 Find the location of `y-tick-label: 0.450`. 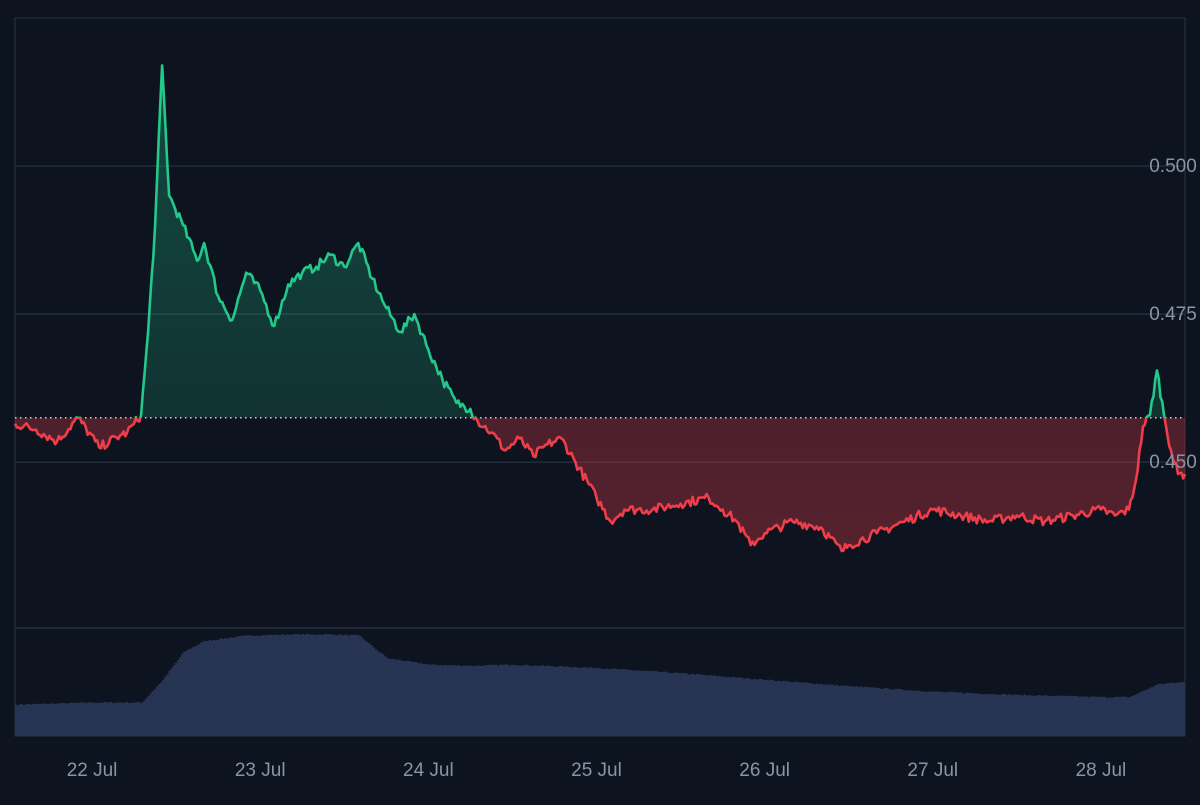

y-tick-label: 0.450 is located at coordinates (1173, 462).